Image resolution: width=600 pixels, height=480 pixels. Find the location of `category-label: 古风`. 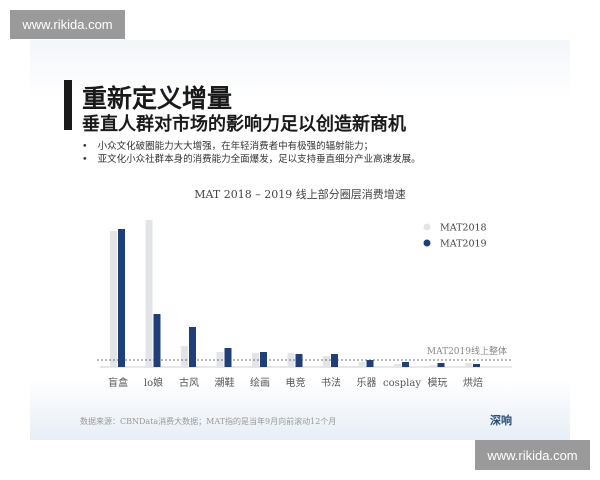

category-label: 古风 is located at coordinates (189, 382).